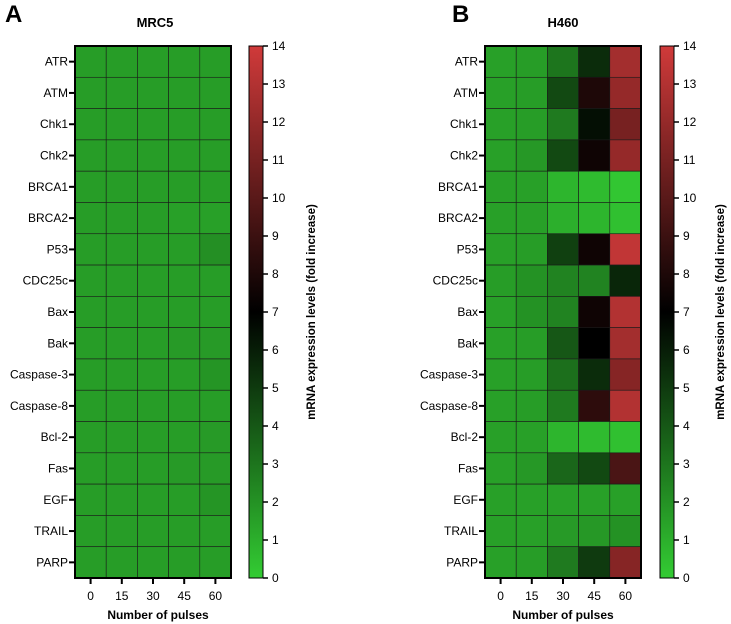 Image resolution: width=731 pixels, height=624 pixels. What do you see at coordinates (690, 198) in the screenshot?
I see `colorbar-tick-label-h460-10: 10` at bounding box center [690, 198].